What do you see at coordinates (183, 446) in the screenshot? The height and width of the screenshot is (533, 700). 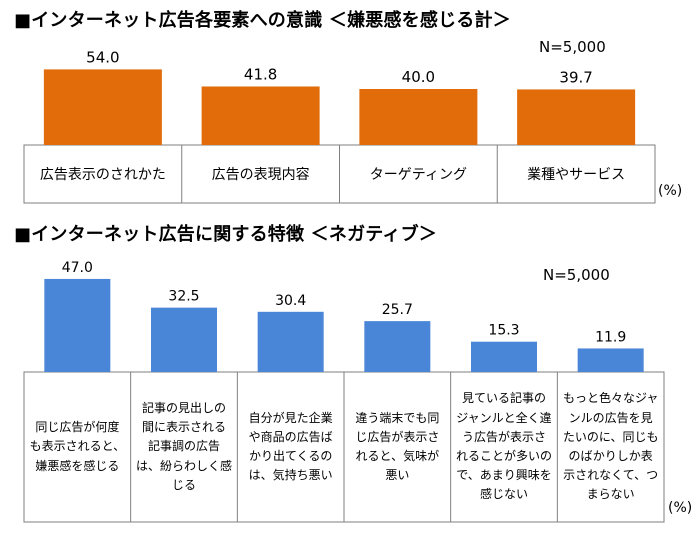 I see `chart2-category-label-2: 記事の見出しの 間に表示される 記事調の広告 は、紛らわしく感 じる` at bounding box center [183, 446].